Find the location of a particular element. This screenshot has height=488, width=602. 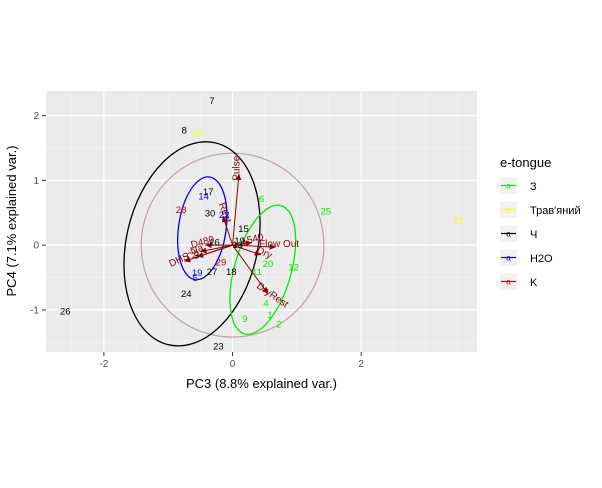

point-label: 4 is located at coordinates (265, 303).